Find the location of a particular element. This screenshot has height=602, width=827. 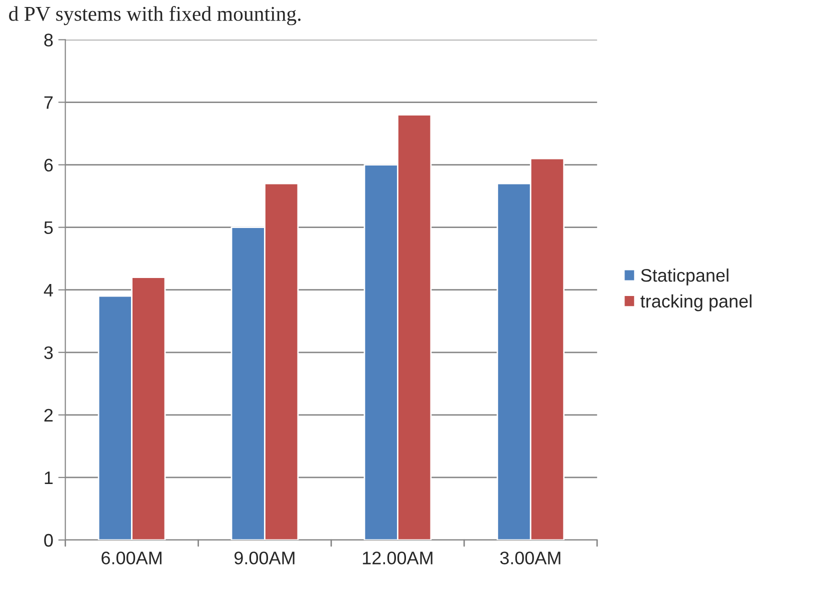

x-tick-label: 12.00AM is located at coordinates (397, 558).